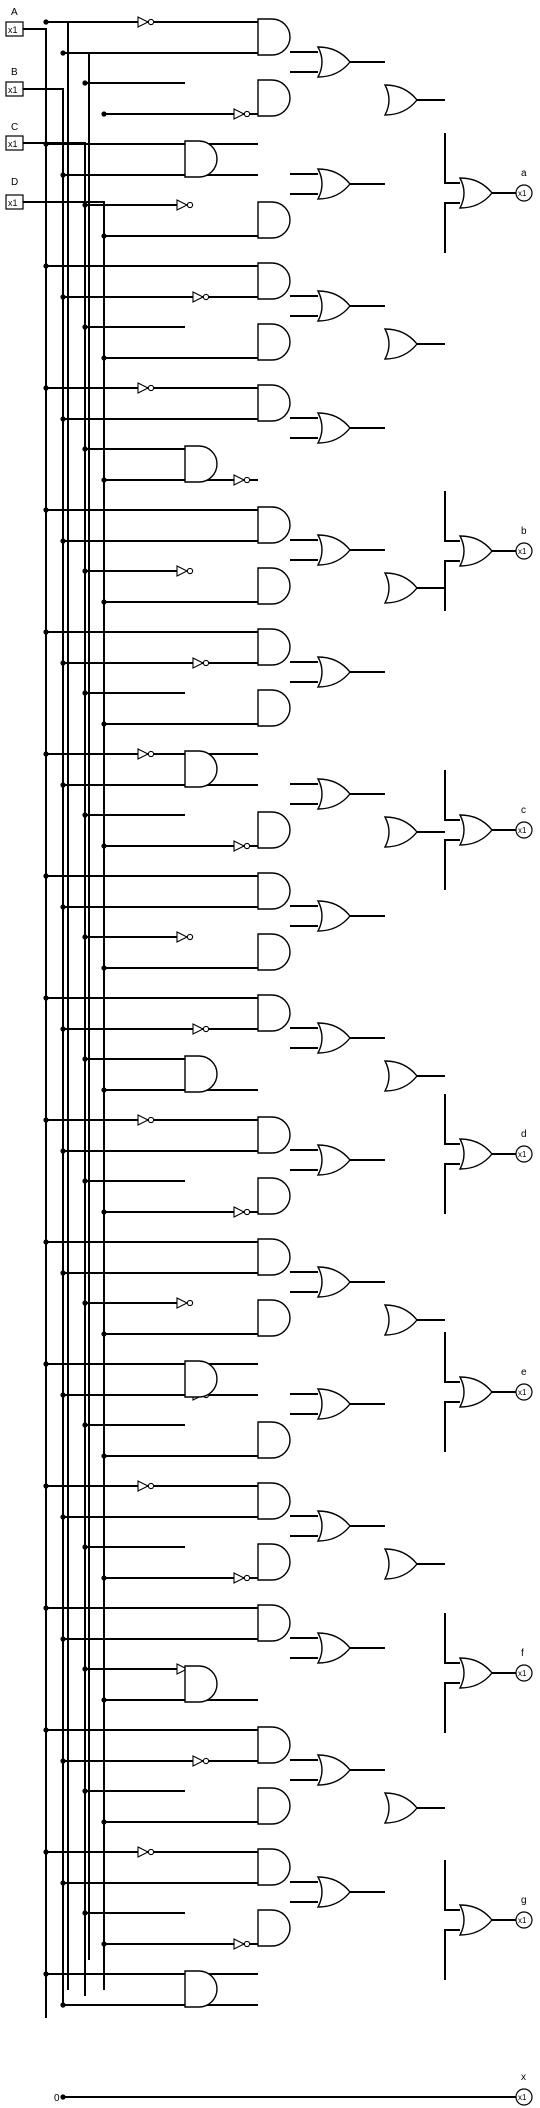  What do you see at coordinates (522, 1653) in the screenshot?
I see `output-label-f: f` at bounding box center [522, 1653].